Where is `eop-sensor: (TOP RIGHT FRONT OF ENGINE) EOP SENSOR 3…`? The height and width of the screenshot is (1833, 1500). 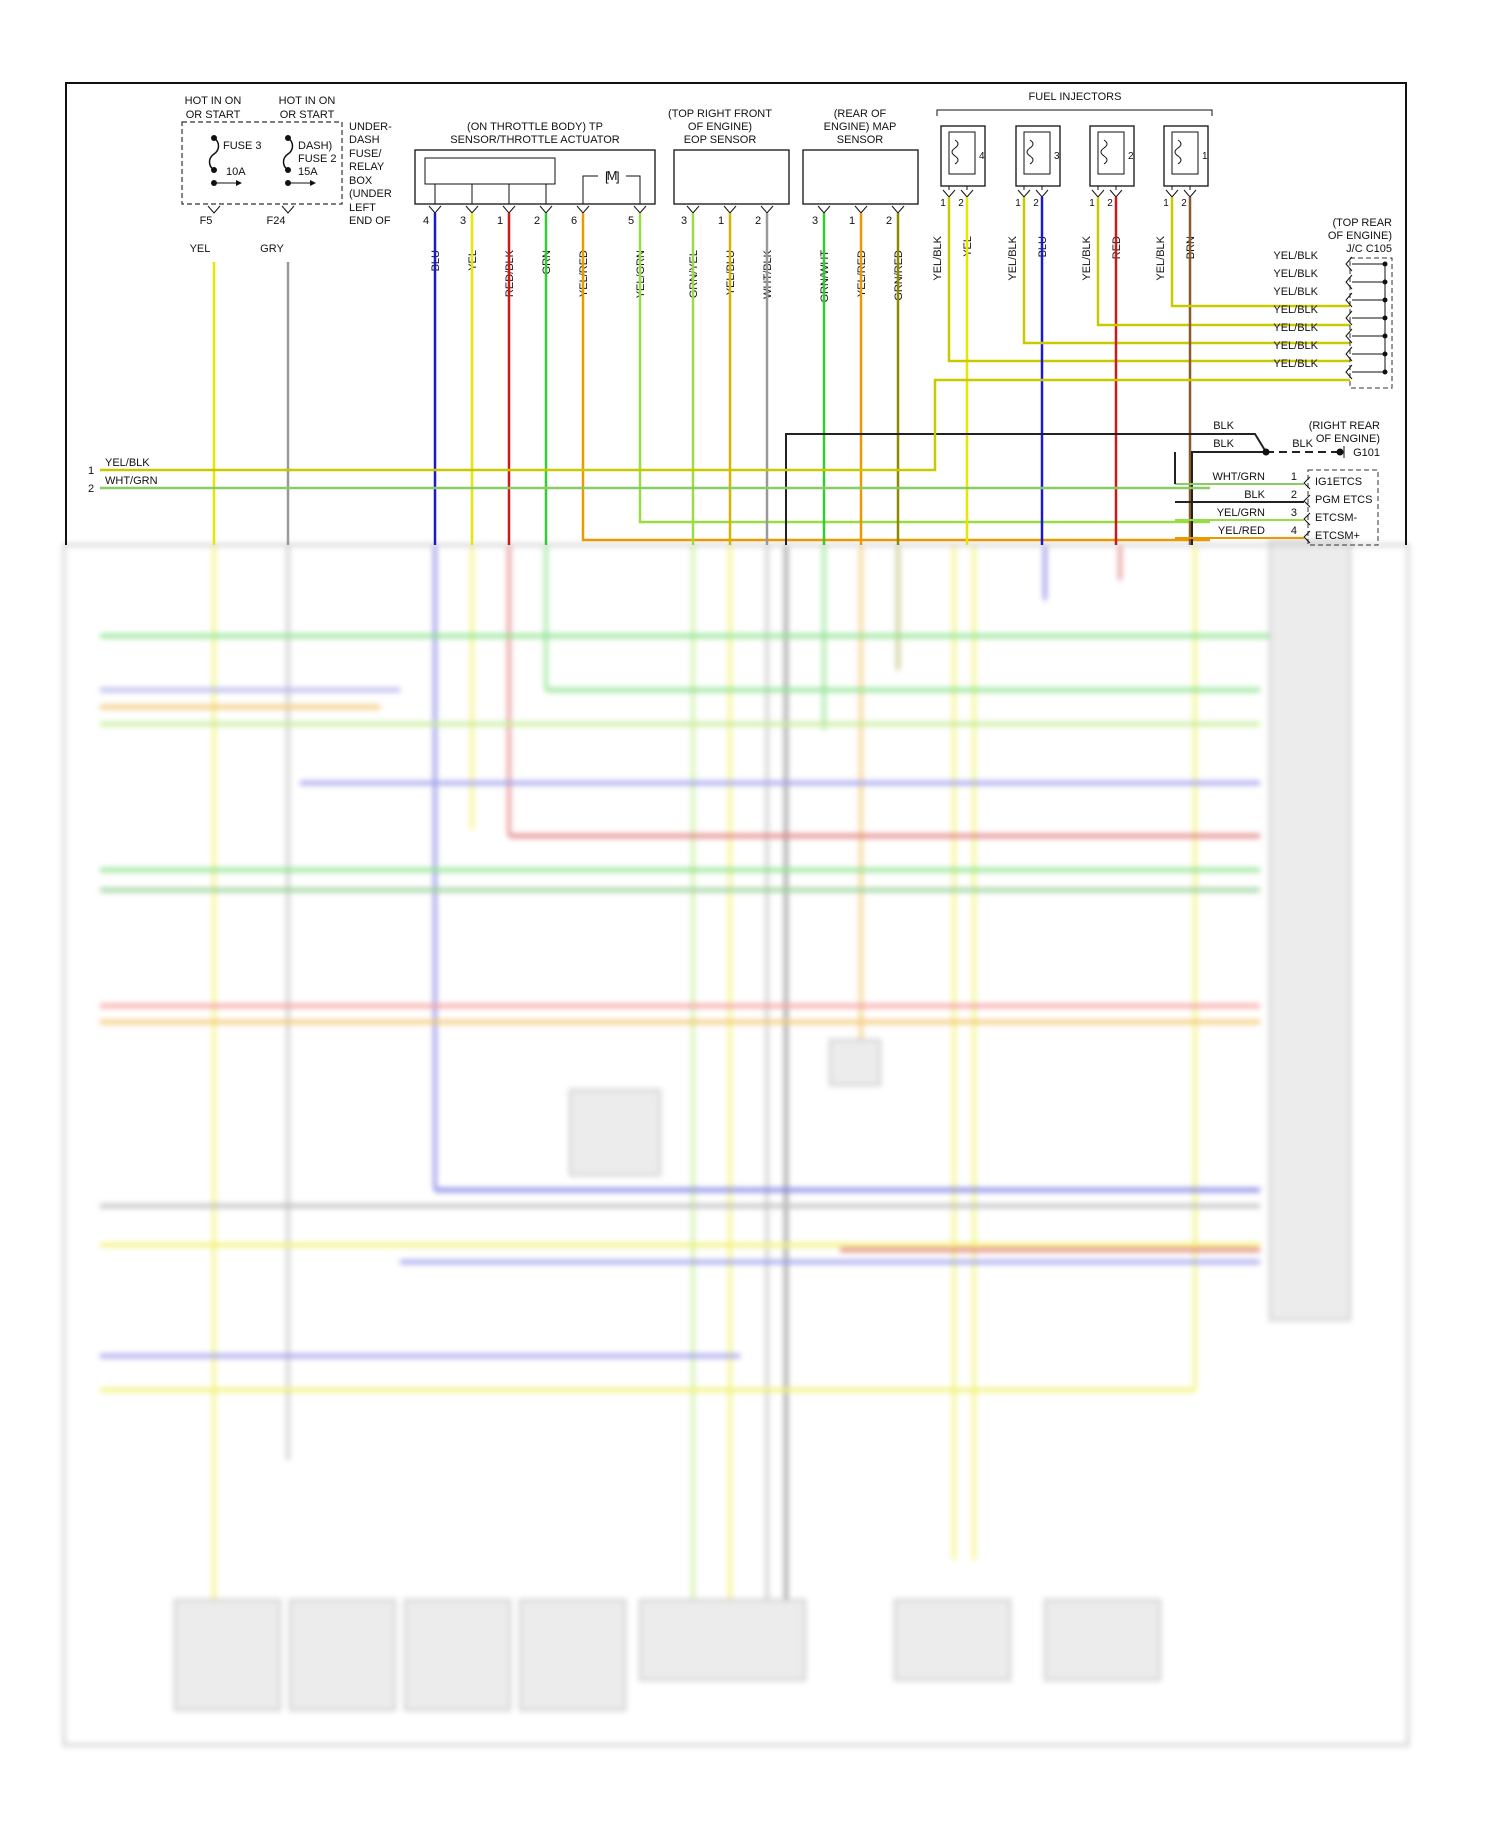 eop-sensor: (TOP RIGHT FRONT OF ENGINE) EOP SENSOR 3… is located at coordinates (729, 326).